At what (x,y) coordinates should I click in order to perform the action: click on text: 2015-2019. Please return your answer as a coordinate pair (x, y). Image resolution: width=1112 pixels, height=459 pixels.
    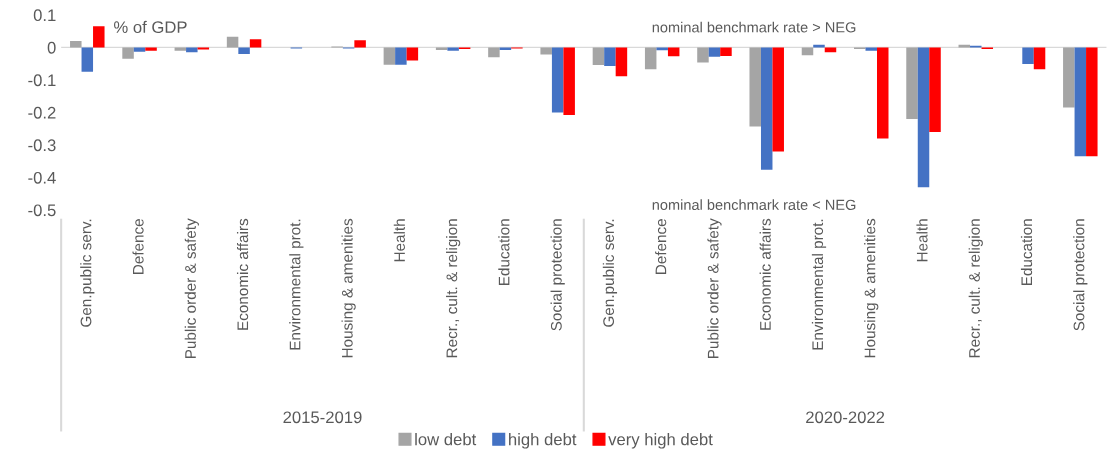
    Looking at the image, I should click on (322, 417).